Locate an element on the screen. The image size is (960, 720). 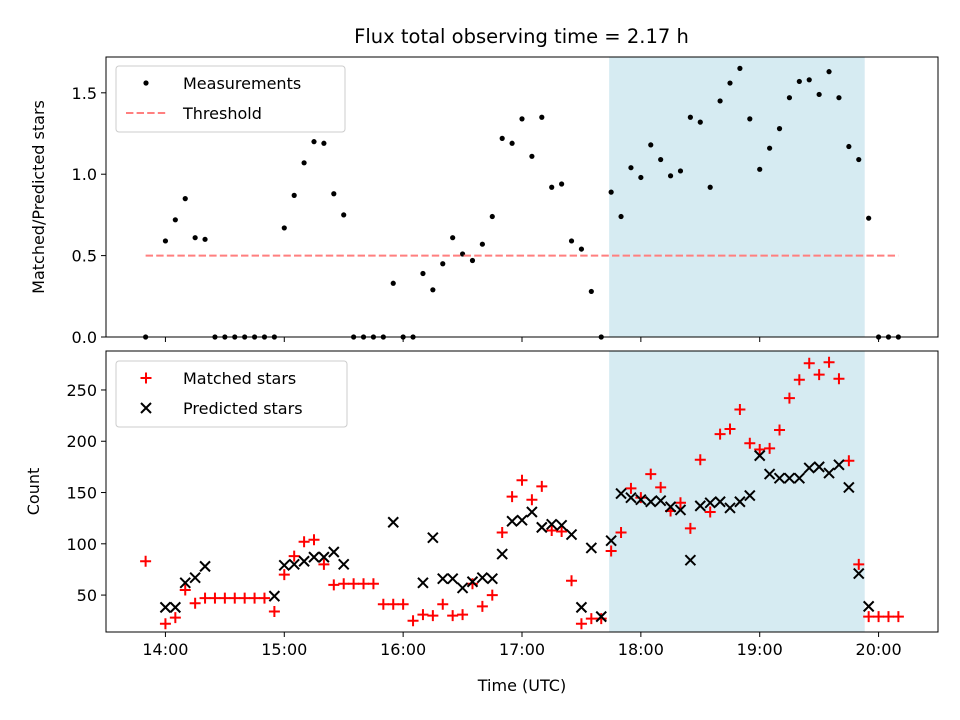
y-tick-label: 0.5 is located at coordinates (84, 256).